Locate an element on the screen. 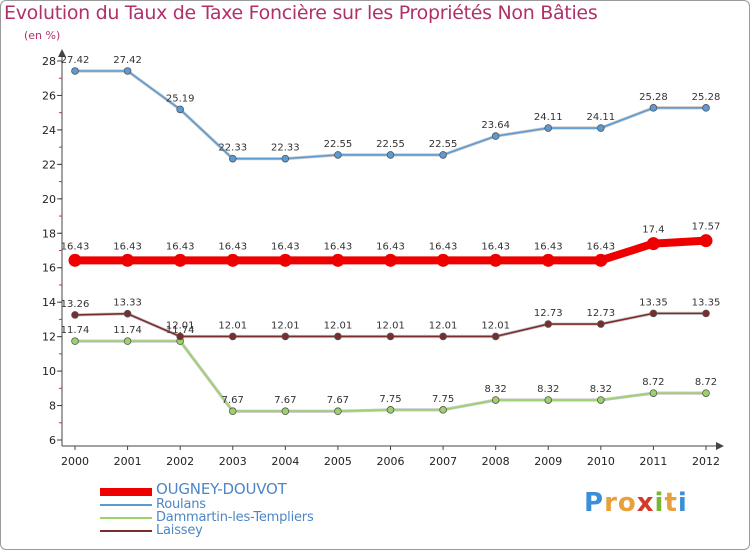 This screenshot has height=550, width=750. y-tick-label: 14 is located at coordinates (49, 302).